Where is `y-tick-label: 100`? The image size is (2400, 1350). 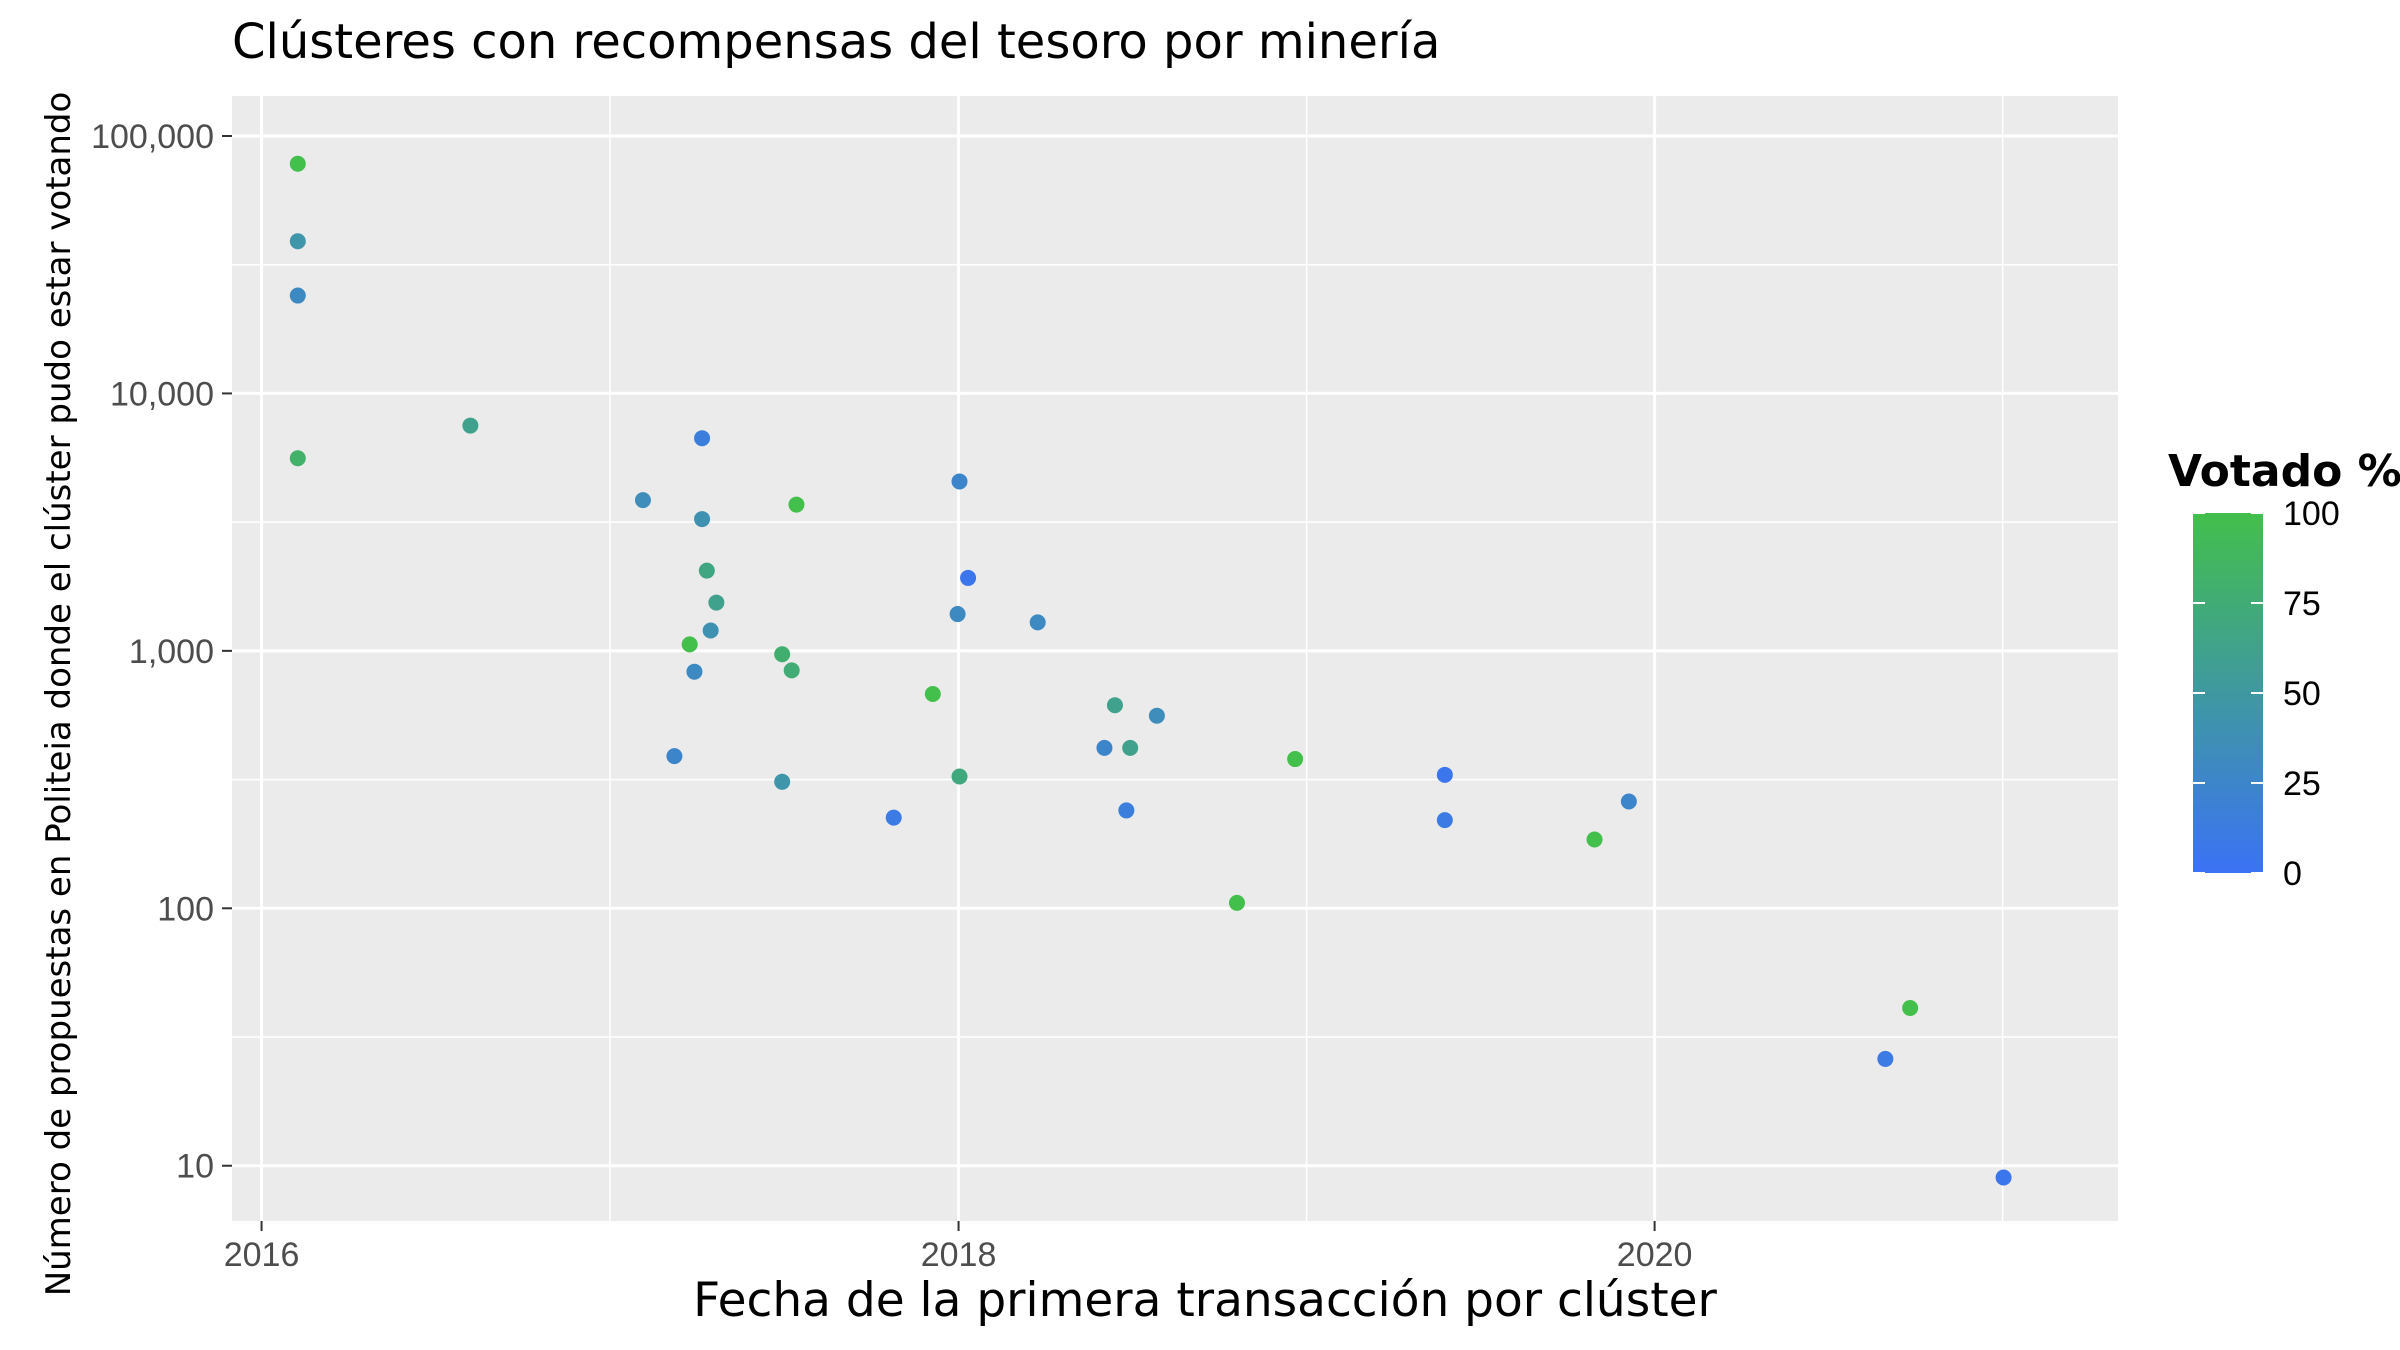 y-tick-label: 100 is located at coordinates (185, 909).